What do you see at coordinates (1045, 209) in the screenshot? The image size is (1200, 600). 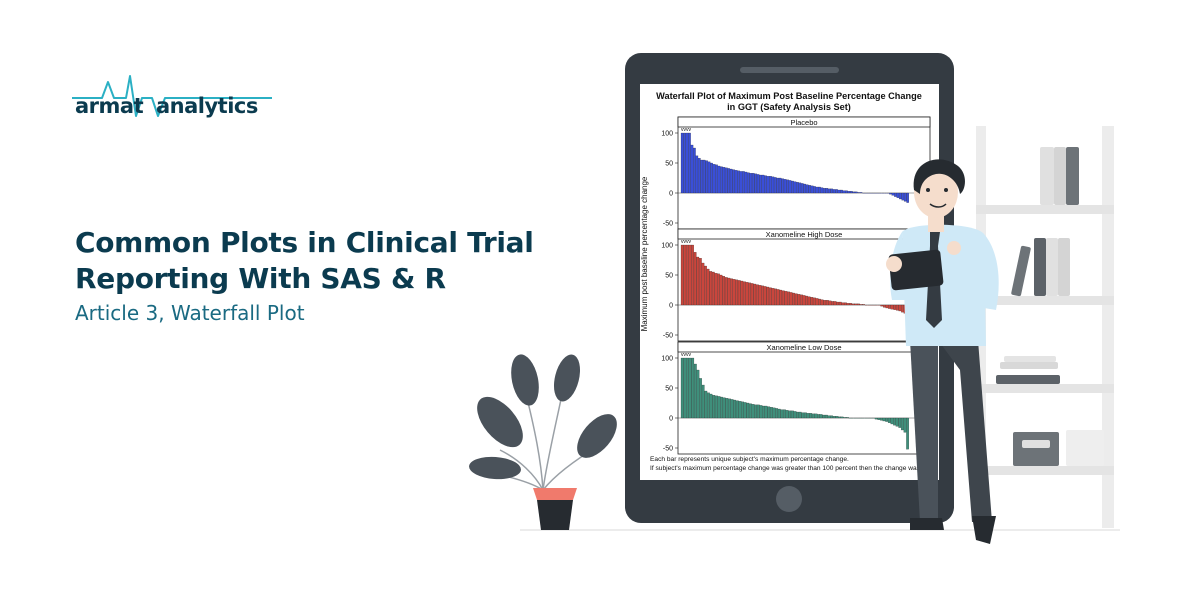 I see `shelf-board` at bounding box center [1045, 209].